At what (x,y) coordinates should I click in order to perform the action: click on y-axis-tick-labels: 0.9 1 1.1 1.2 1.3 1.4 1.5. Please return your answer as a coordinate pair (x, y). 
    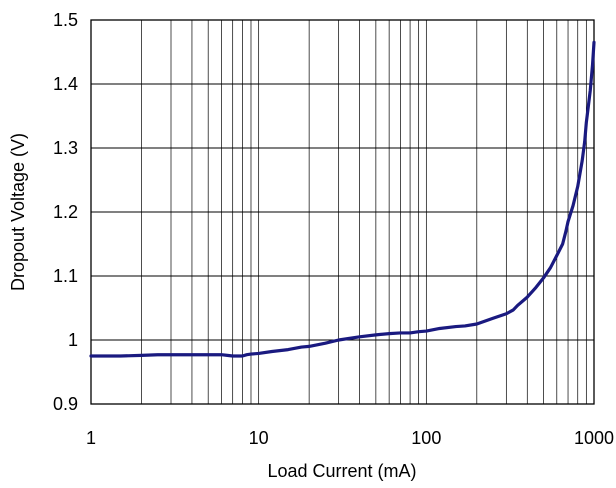
    Looking at the image, I should click on (65, 212).